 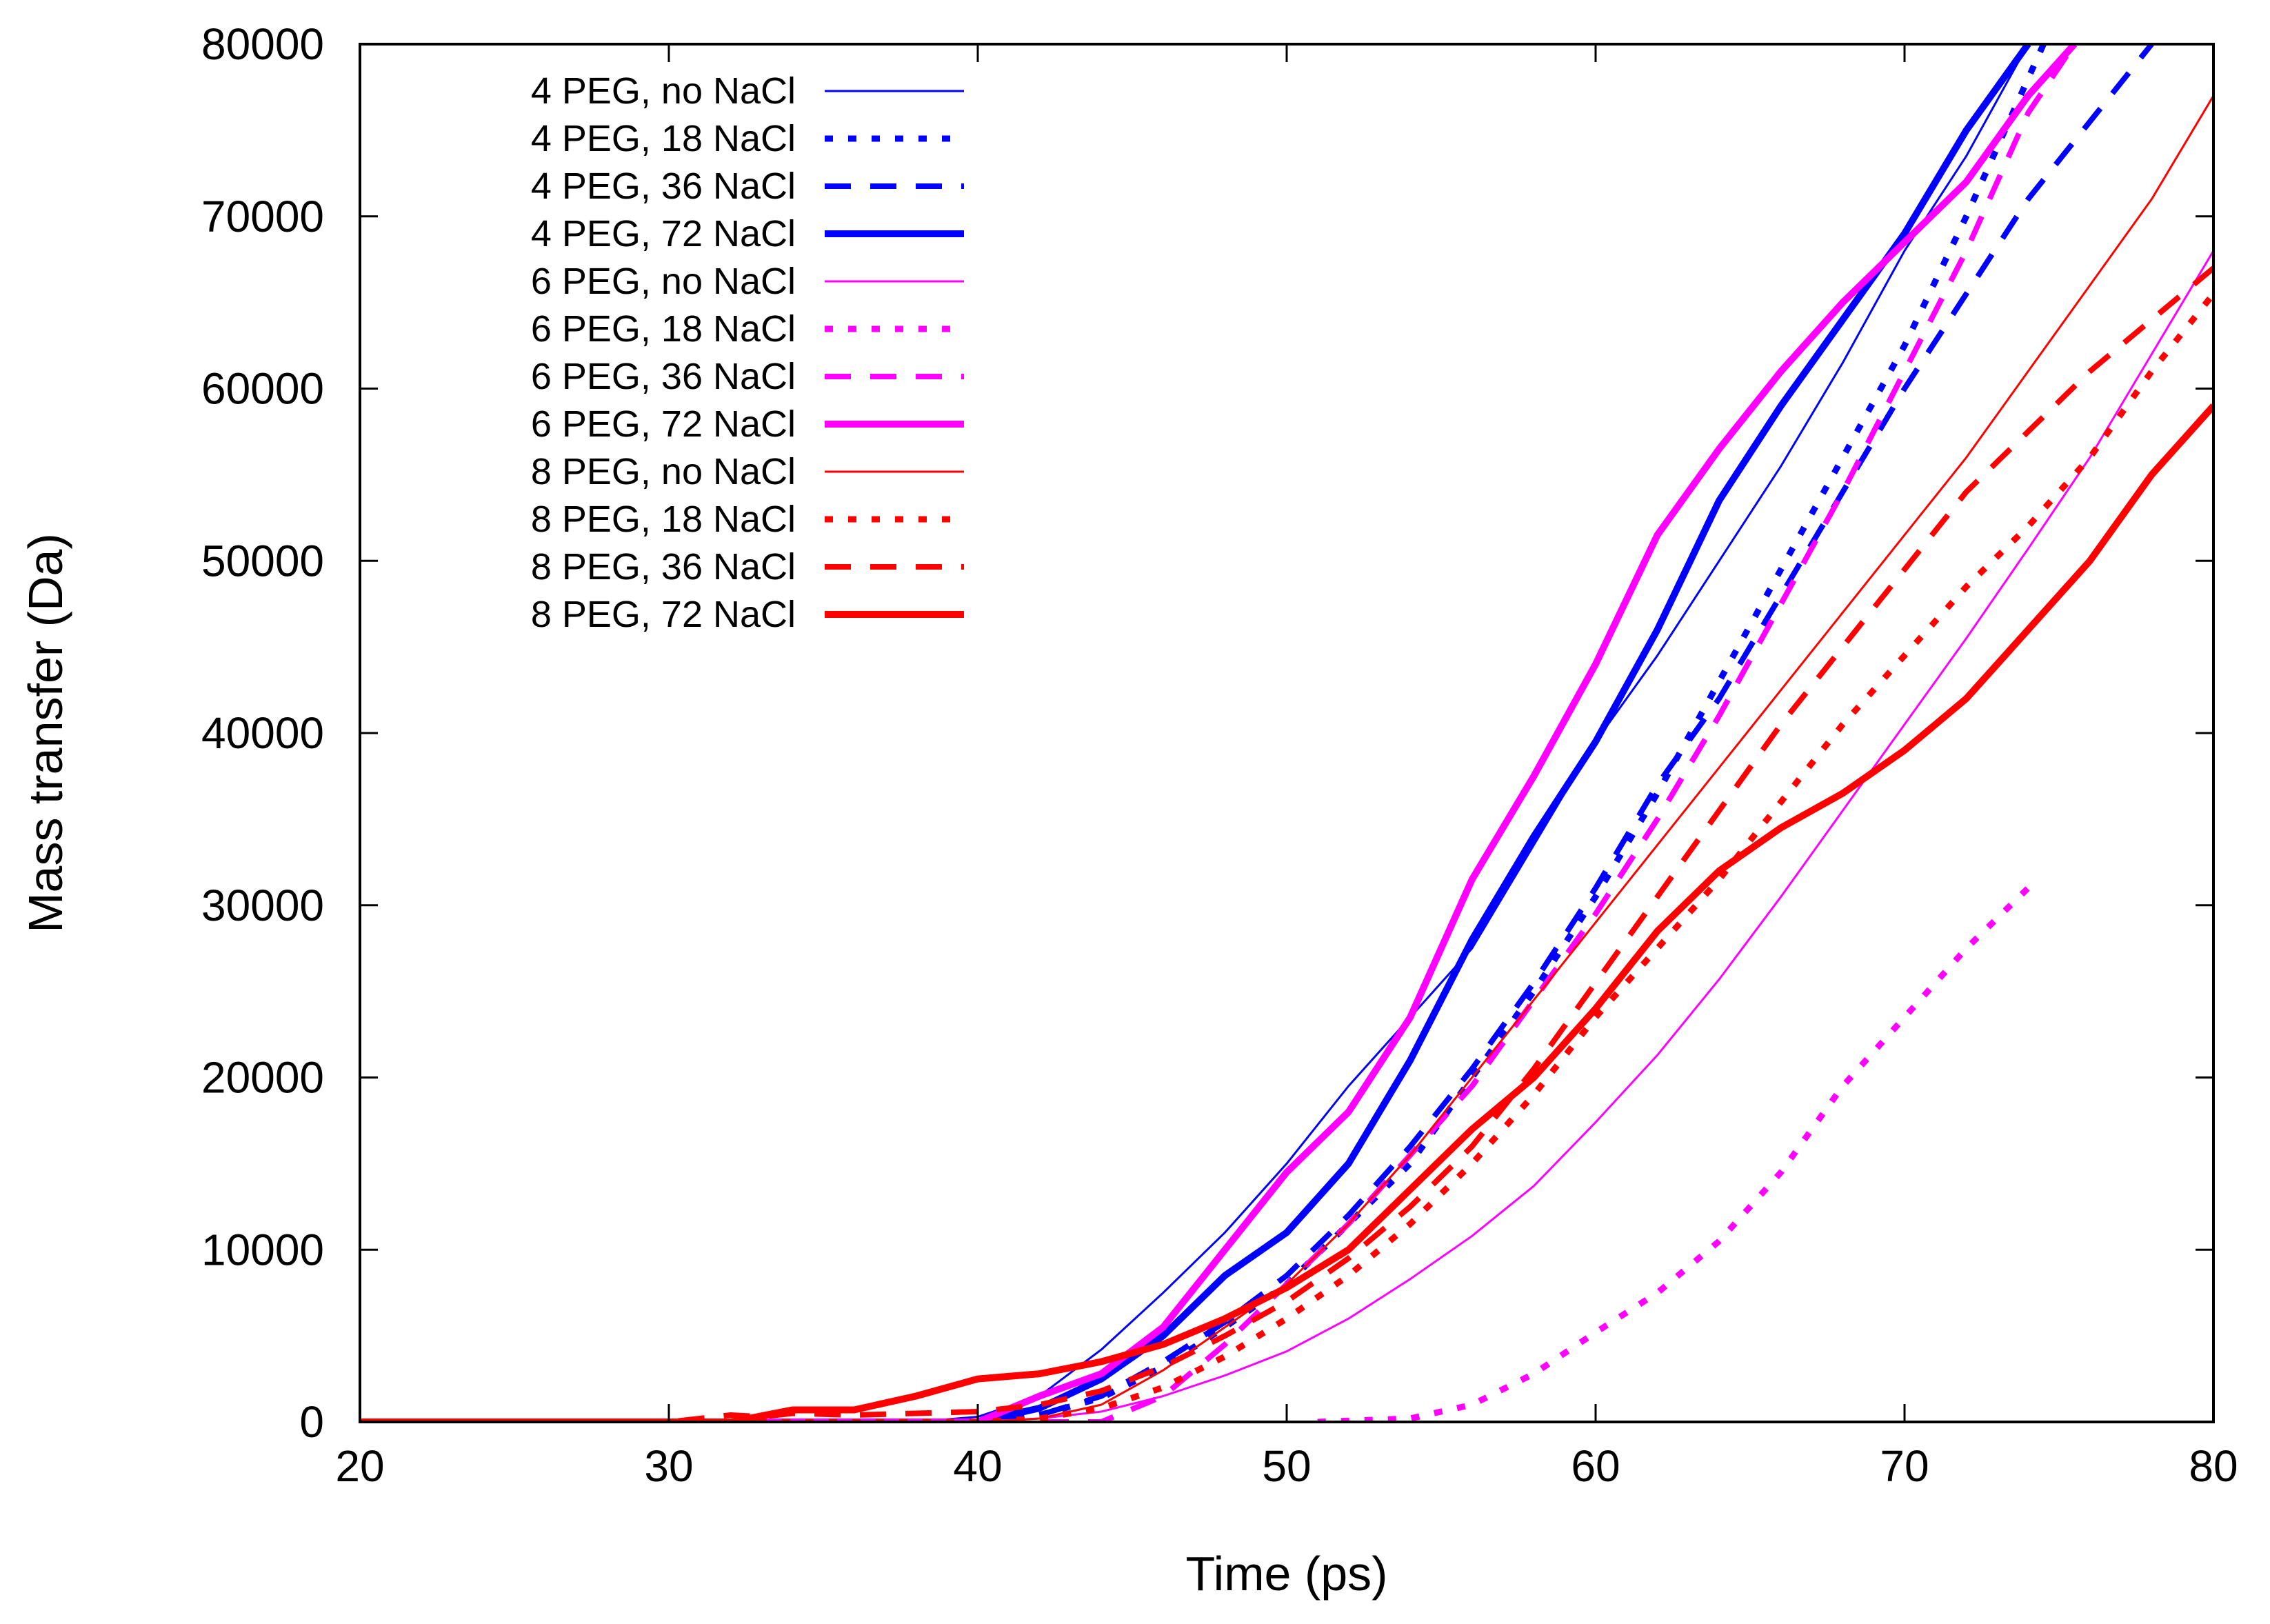 I want to click on y-tick-label: 40000, so click(x=262, y=733).